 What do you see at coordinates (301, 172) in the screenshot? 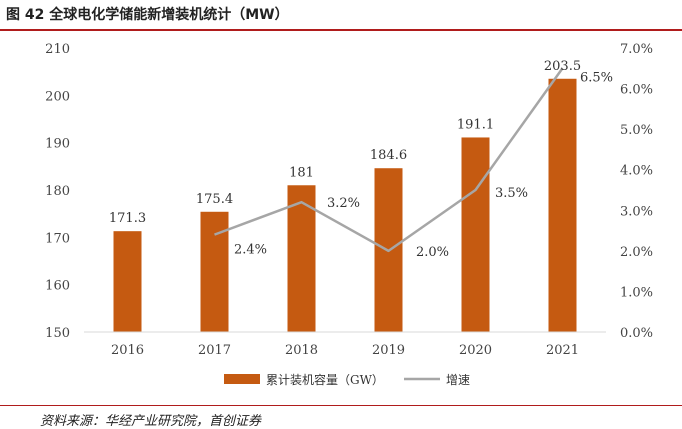
I see `bar-value-label: 181` at bounding box center [301, 172].